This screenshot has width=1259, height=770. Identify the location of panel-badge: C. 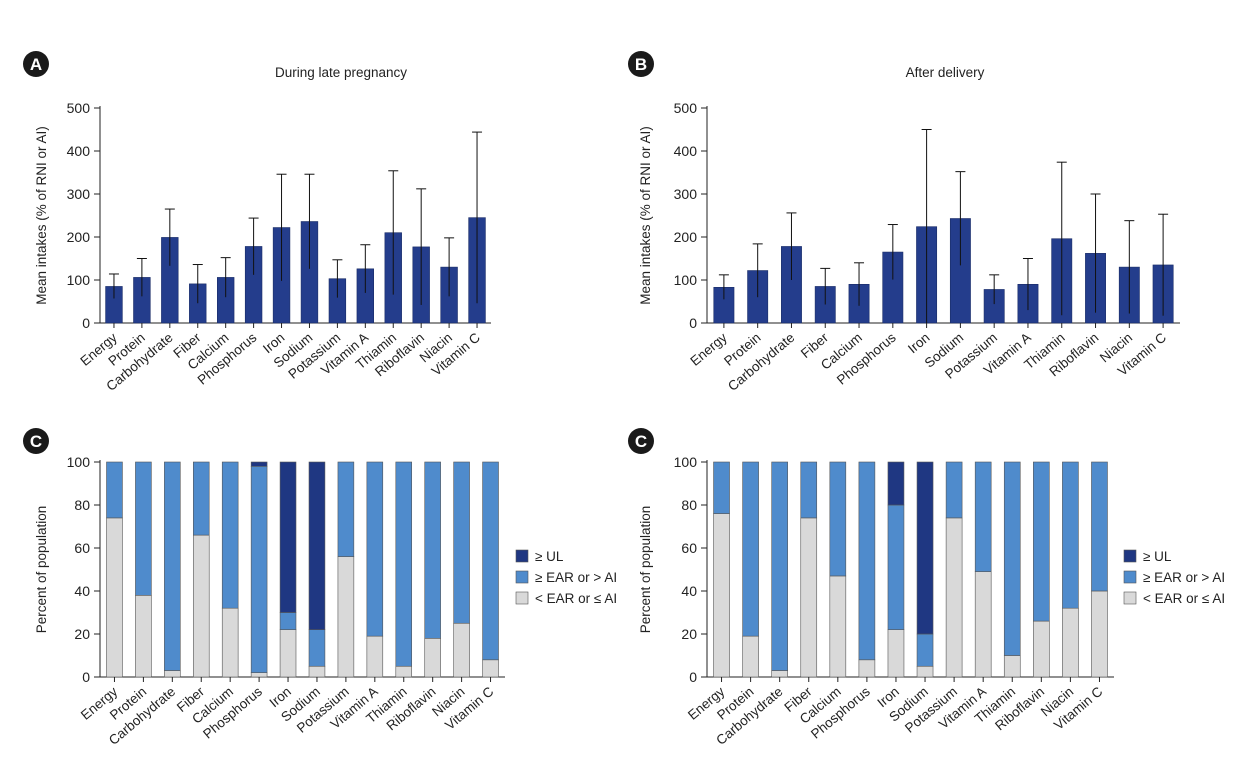
(36, 441).